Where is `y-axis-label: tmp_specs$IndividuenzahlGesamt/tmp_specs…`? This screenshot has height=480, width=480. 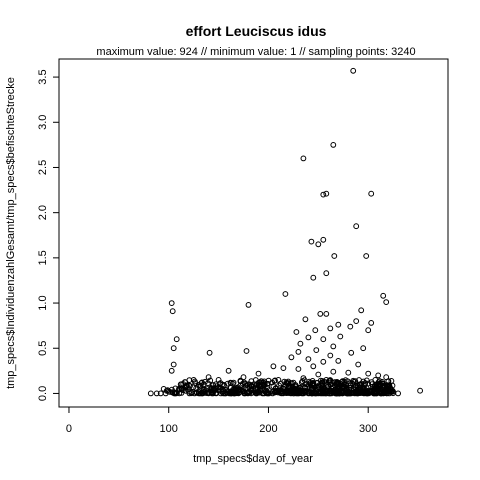
y-axis-label: tmp_specs$IndividuenzahlGesamt/tmp_specs… is located at coordinates (11, 233).